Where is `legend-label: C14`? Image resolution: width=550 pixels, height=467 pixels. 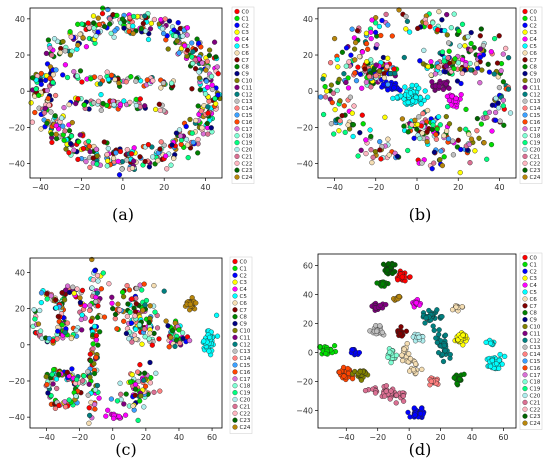 legend-label: C14 is located at coordinates (535, 355).